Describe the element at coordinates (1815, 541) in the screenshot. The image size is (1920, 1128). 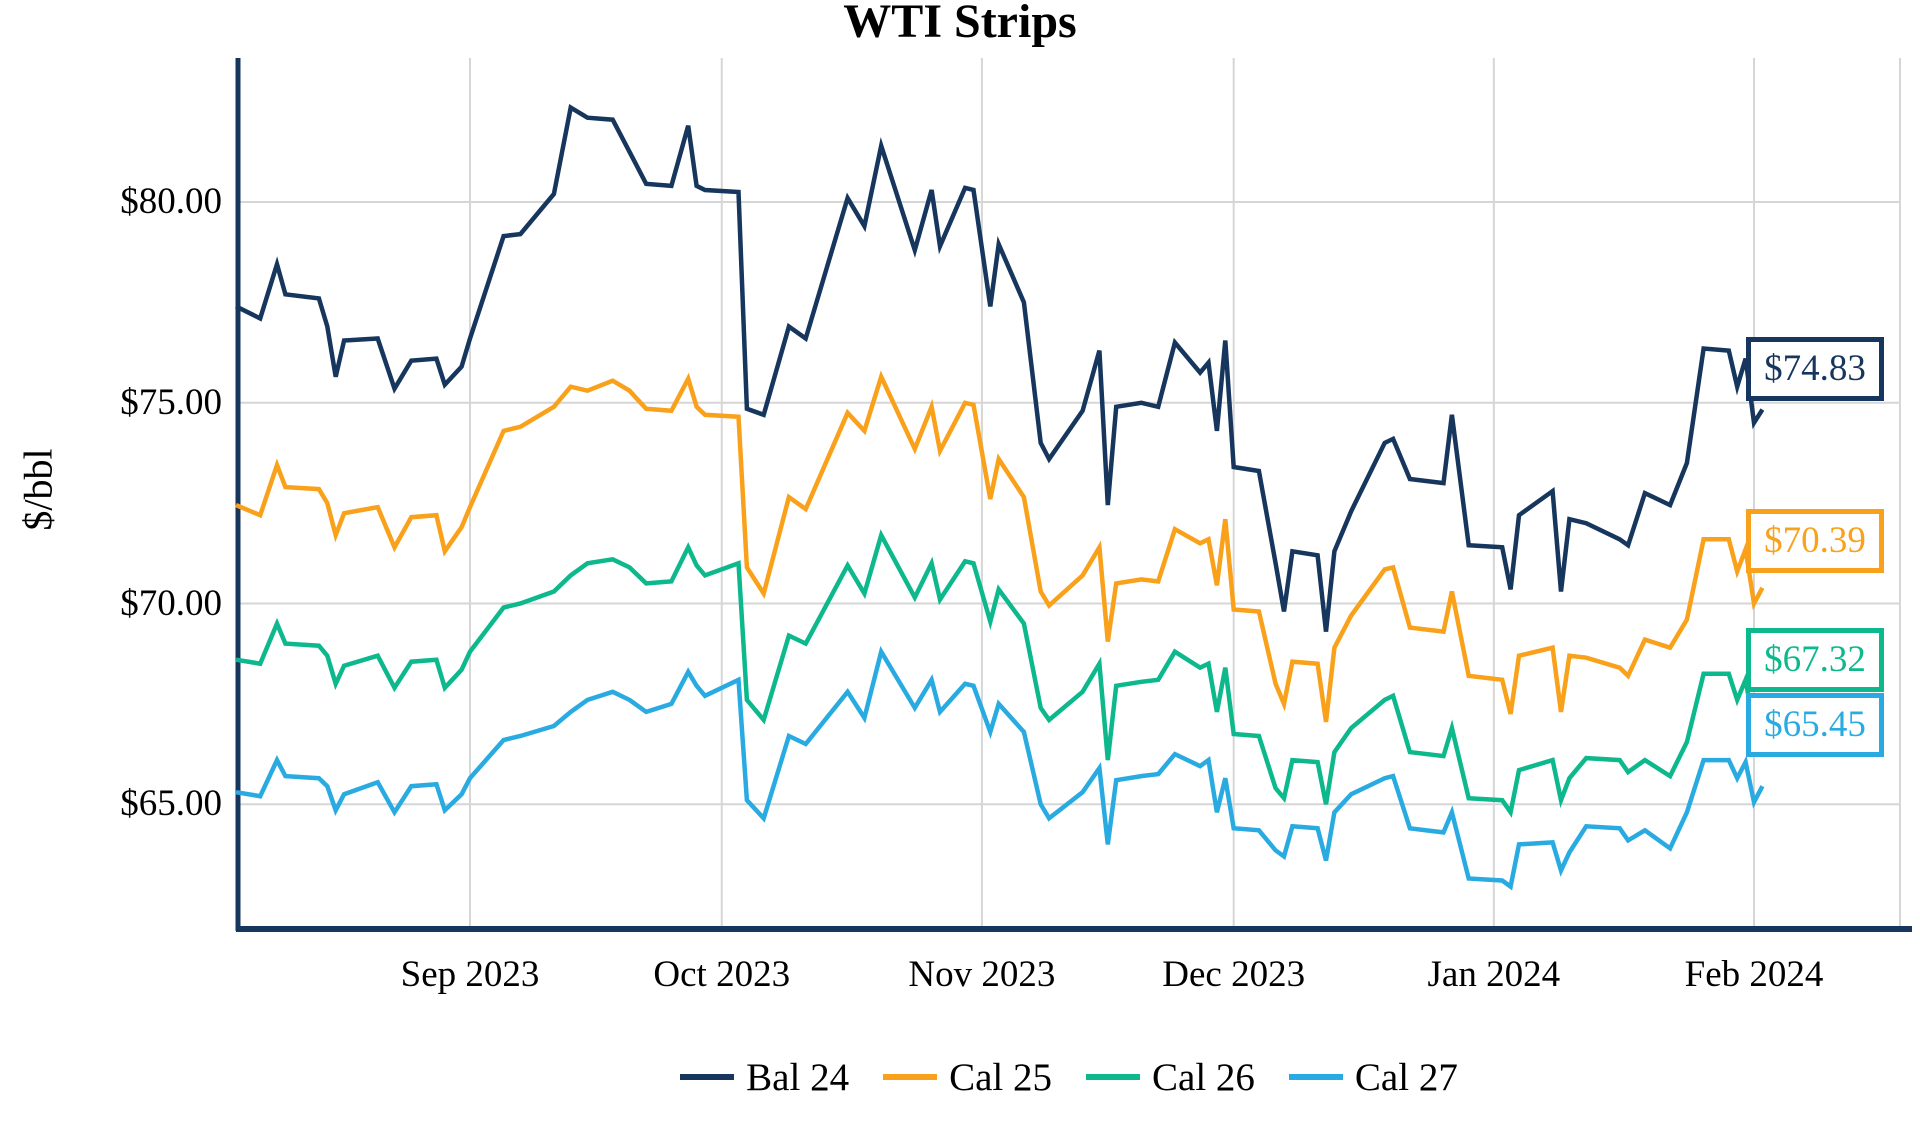
I see `end-value-label-cal-25: $70.39` at that location.